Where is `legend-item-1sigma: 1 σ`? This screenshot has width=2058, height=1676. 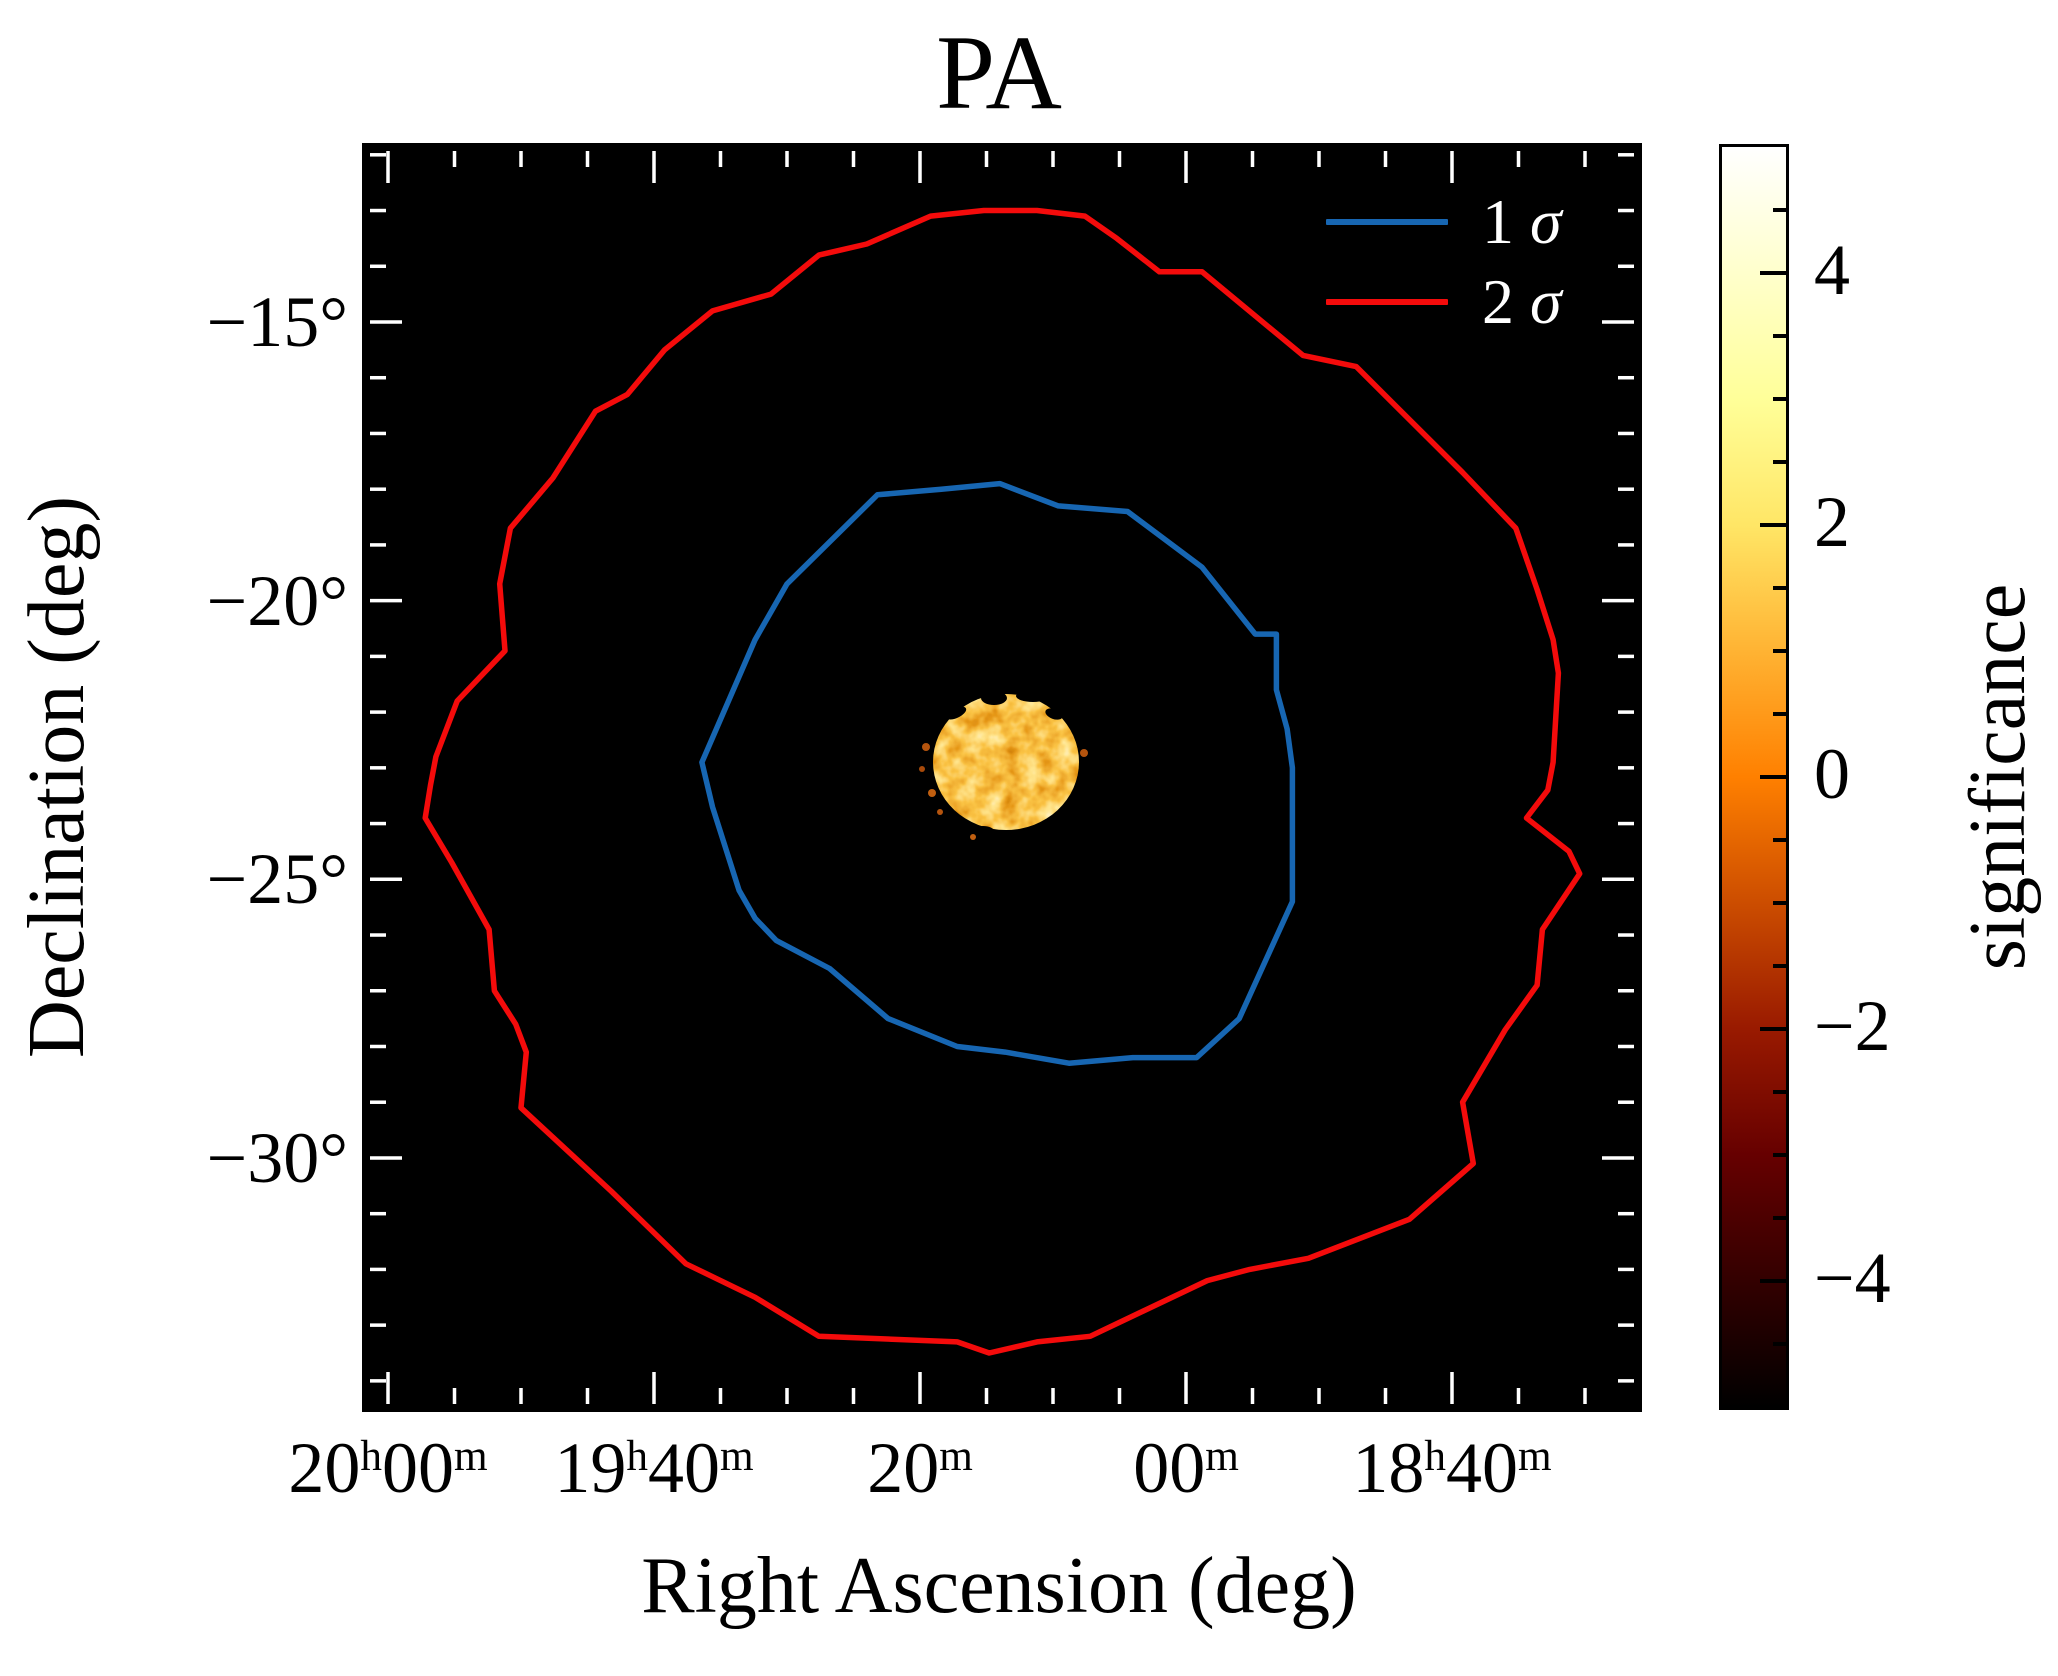 legend-item-1sigma: 1 σ is located at coordinates (1444, 222).